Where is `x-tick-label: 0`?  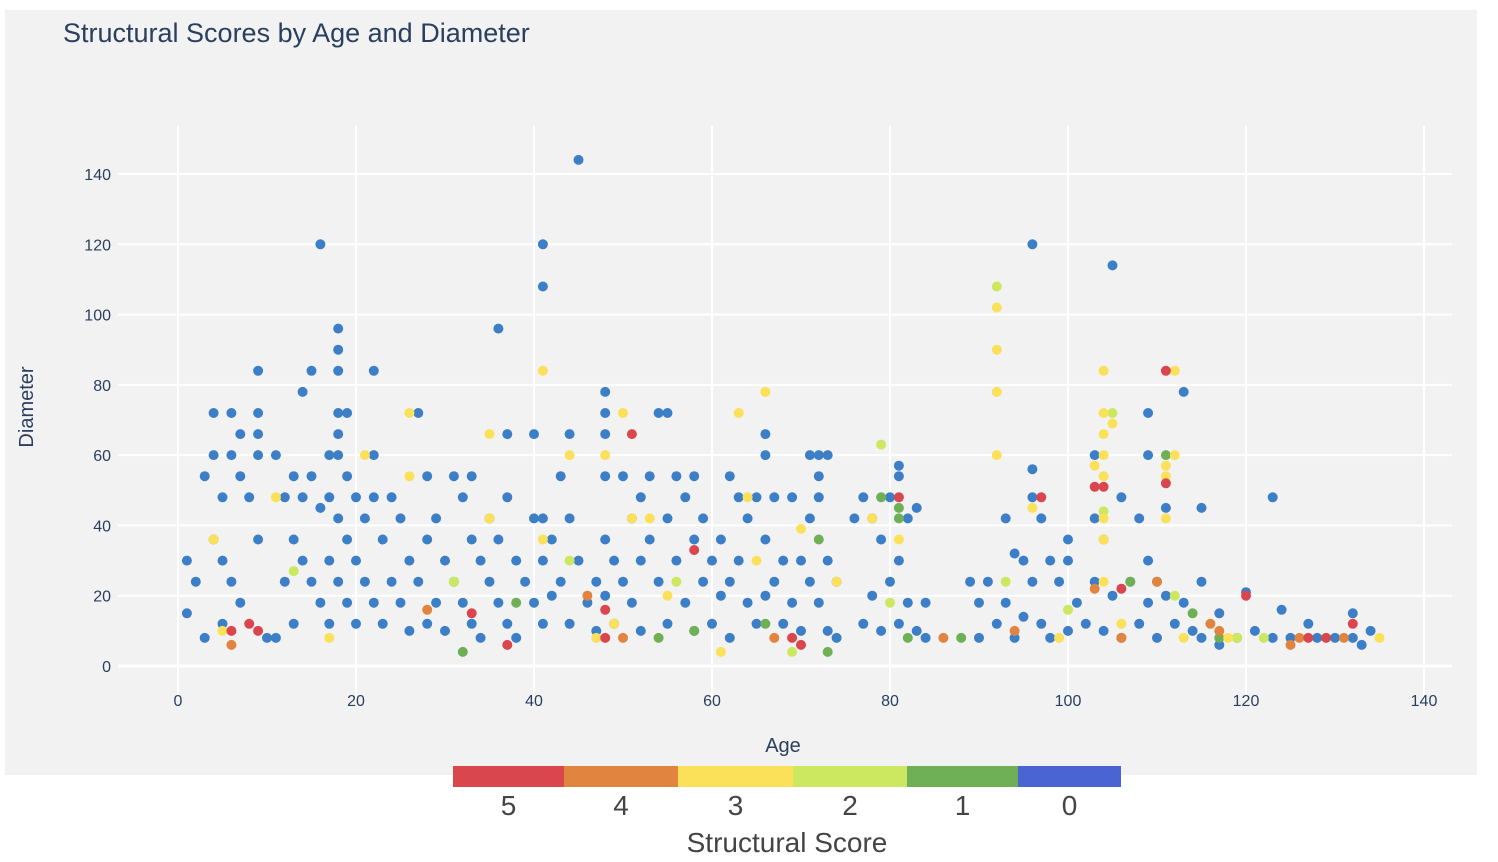
x-tick-label: 0 is located at coordinates (178, 701).